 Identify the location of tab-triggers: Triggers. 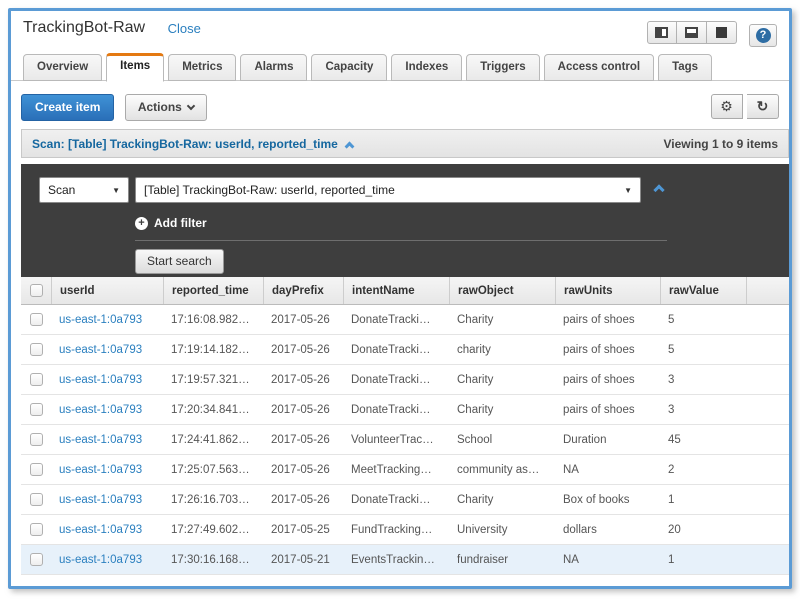
(503, 67).